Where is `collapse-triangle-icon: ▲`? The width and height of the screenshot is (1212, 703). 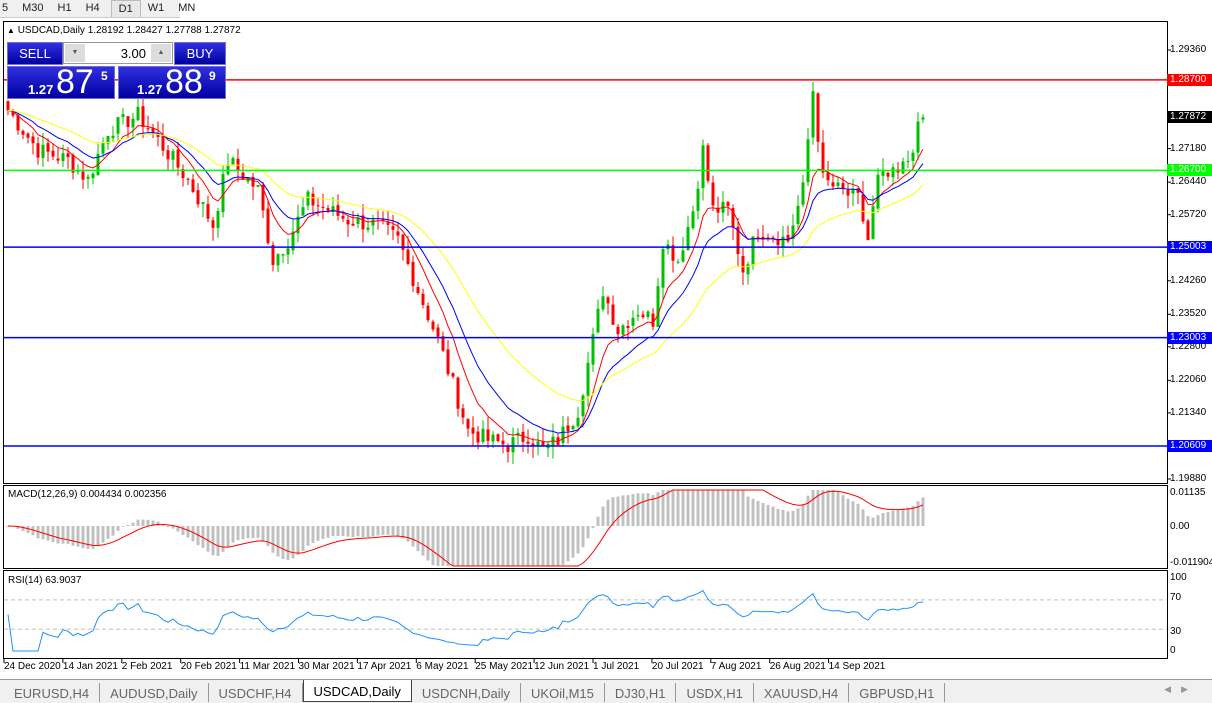
collapse-triangle-icon: ▲ is located at coordinates (11, 30).